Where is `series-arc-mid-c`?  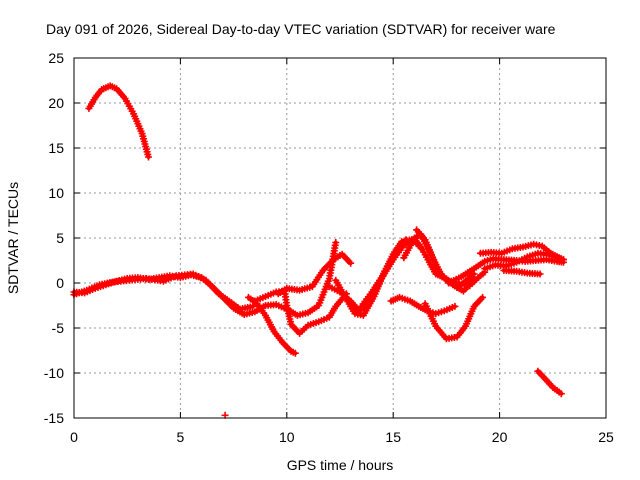
series-arc-mid-c is located at coordinates (445, 258).